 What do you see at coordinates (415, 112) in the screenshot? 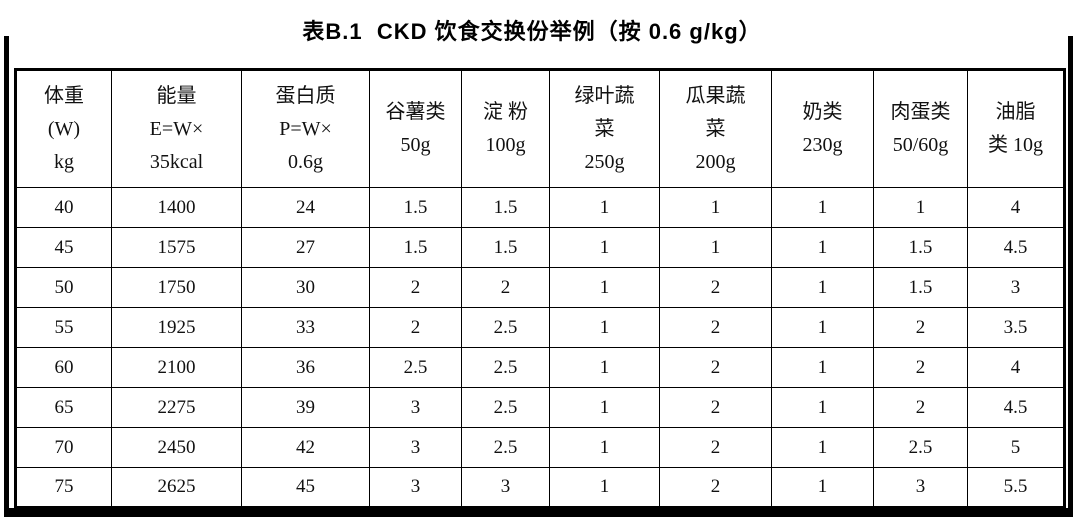
I see `header-line: 谷薯类` at bounding box center [415, 112].